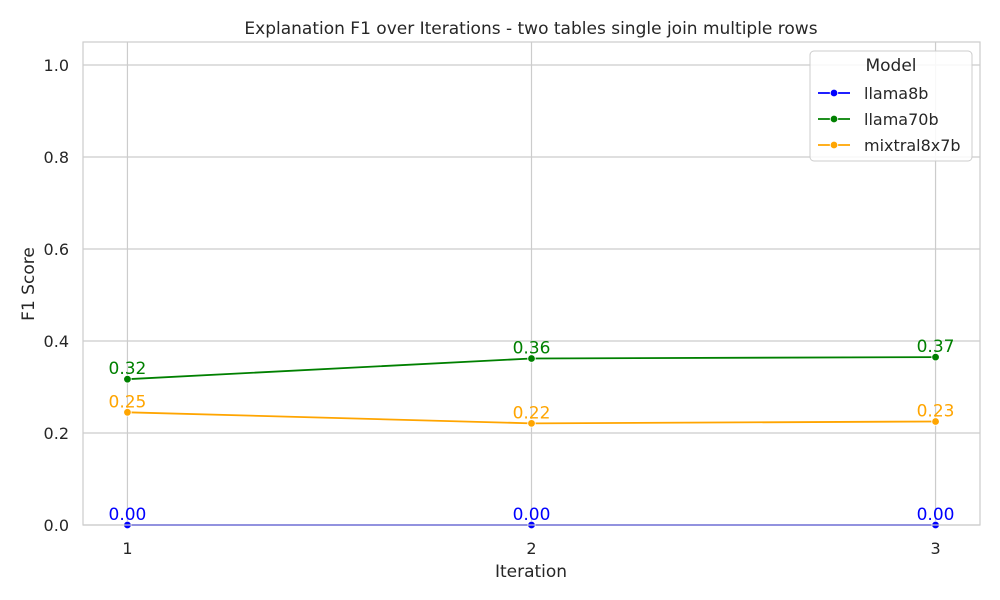 This screenshot has height=600, width=1000. What do you see at coordinates (56, 341) in the screenshot?
I see `y-tick-label: 0.4` at bounding box center [56, 341].